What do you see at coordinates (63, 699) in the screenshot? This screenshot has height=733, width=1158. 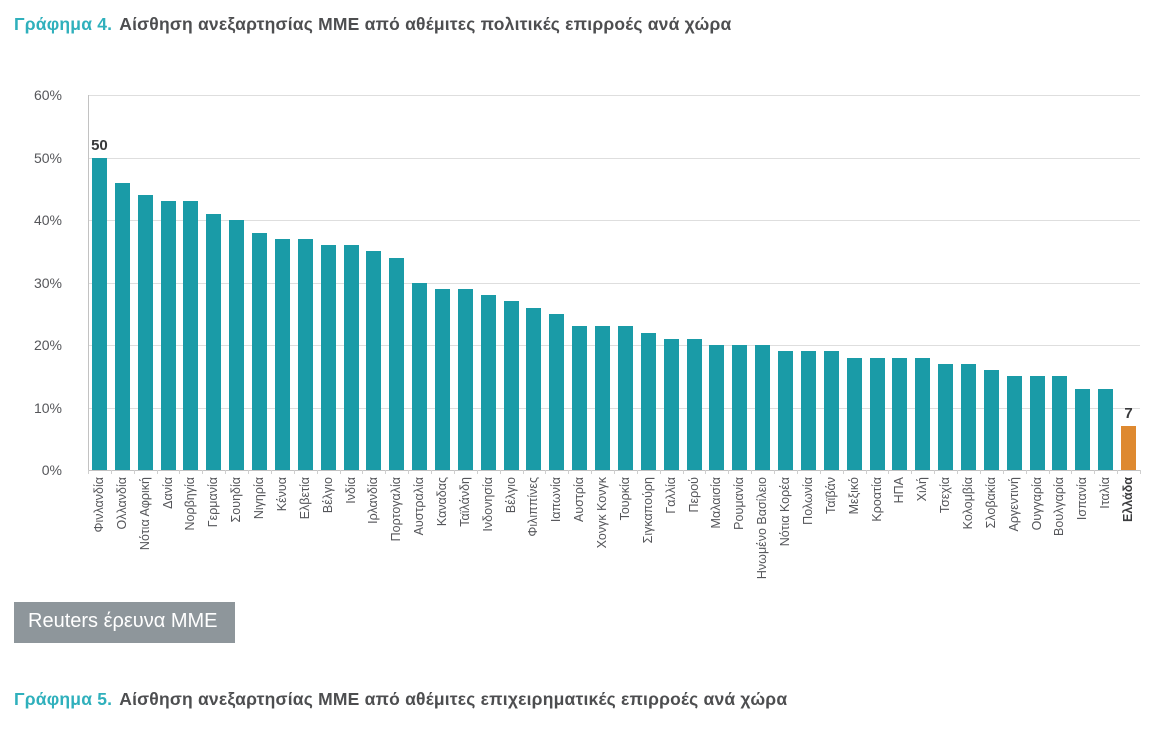 I see `chart5-number-label: Γράφημα 5.` at bounding box center [63, 699].